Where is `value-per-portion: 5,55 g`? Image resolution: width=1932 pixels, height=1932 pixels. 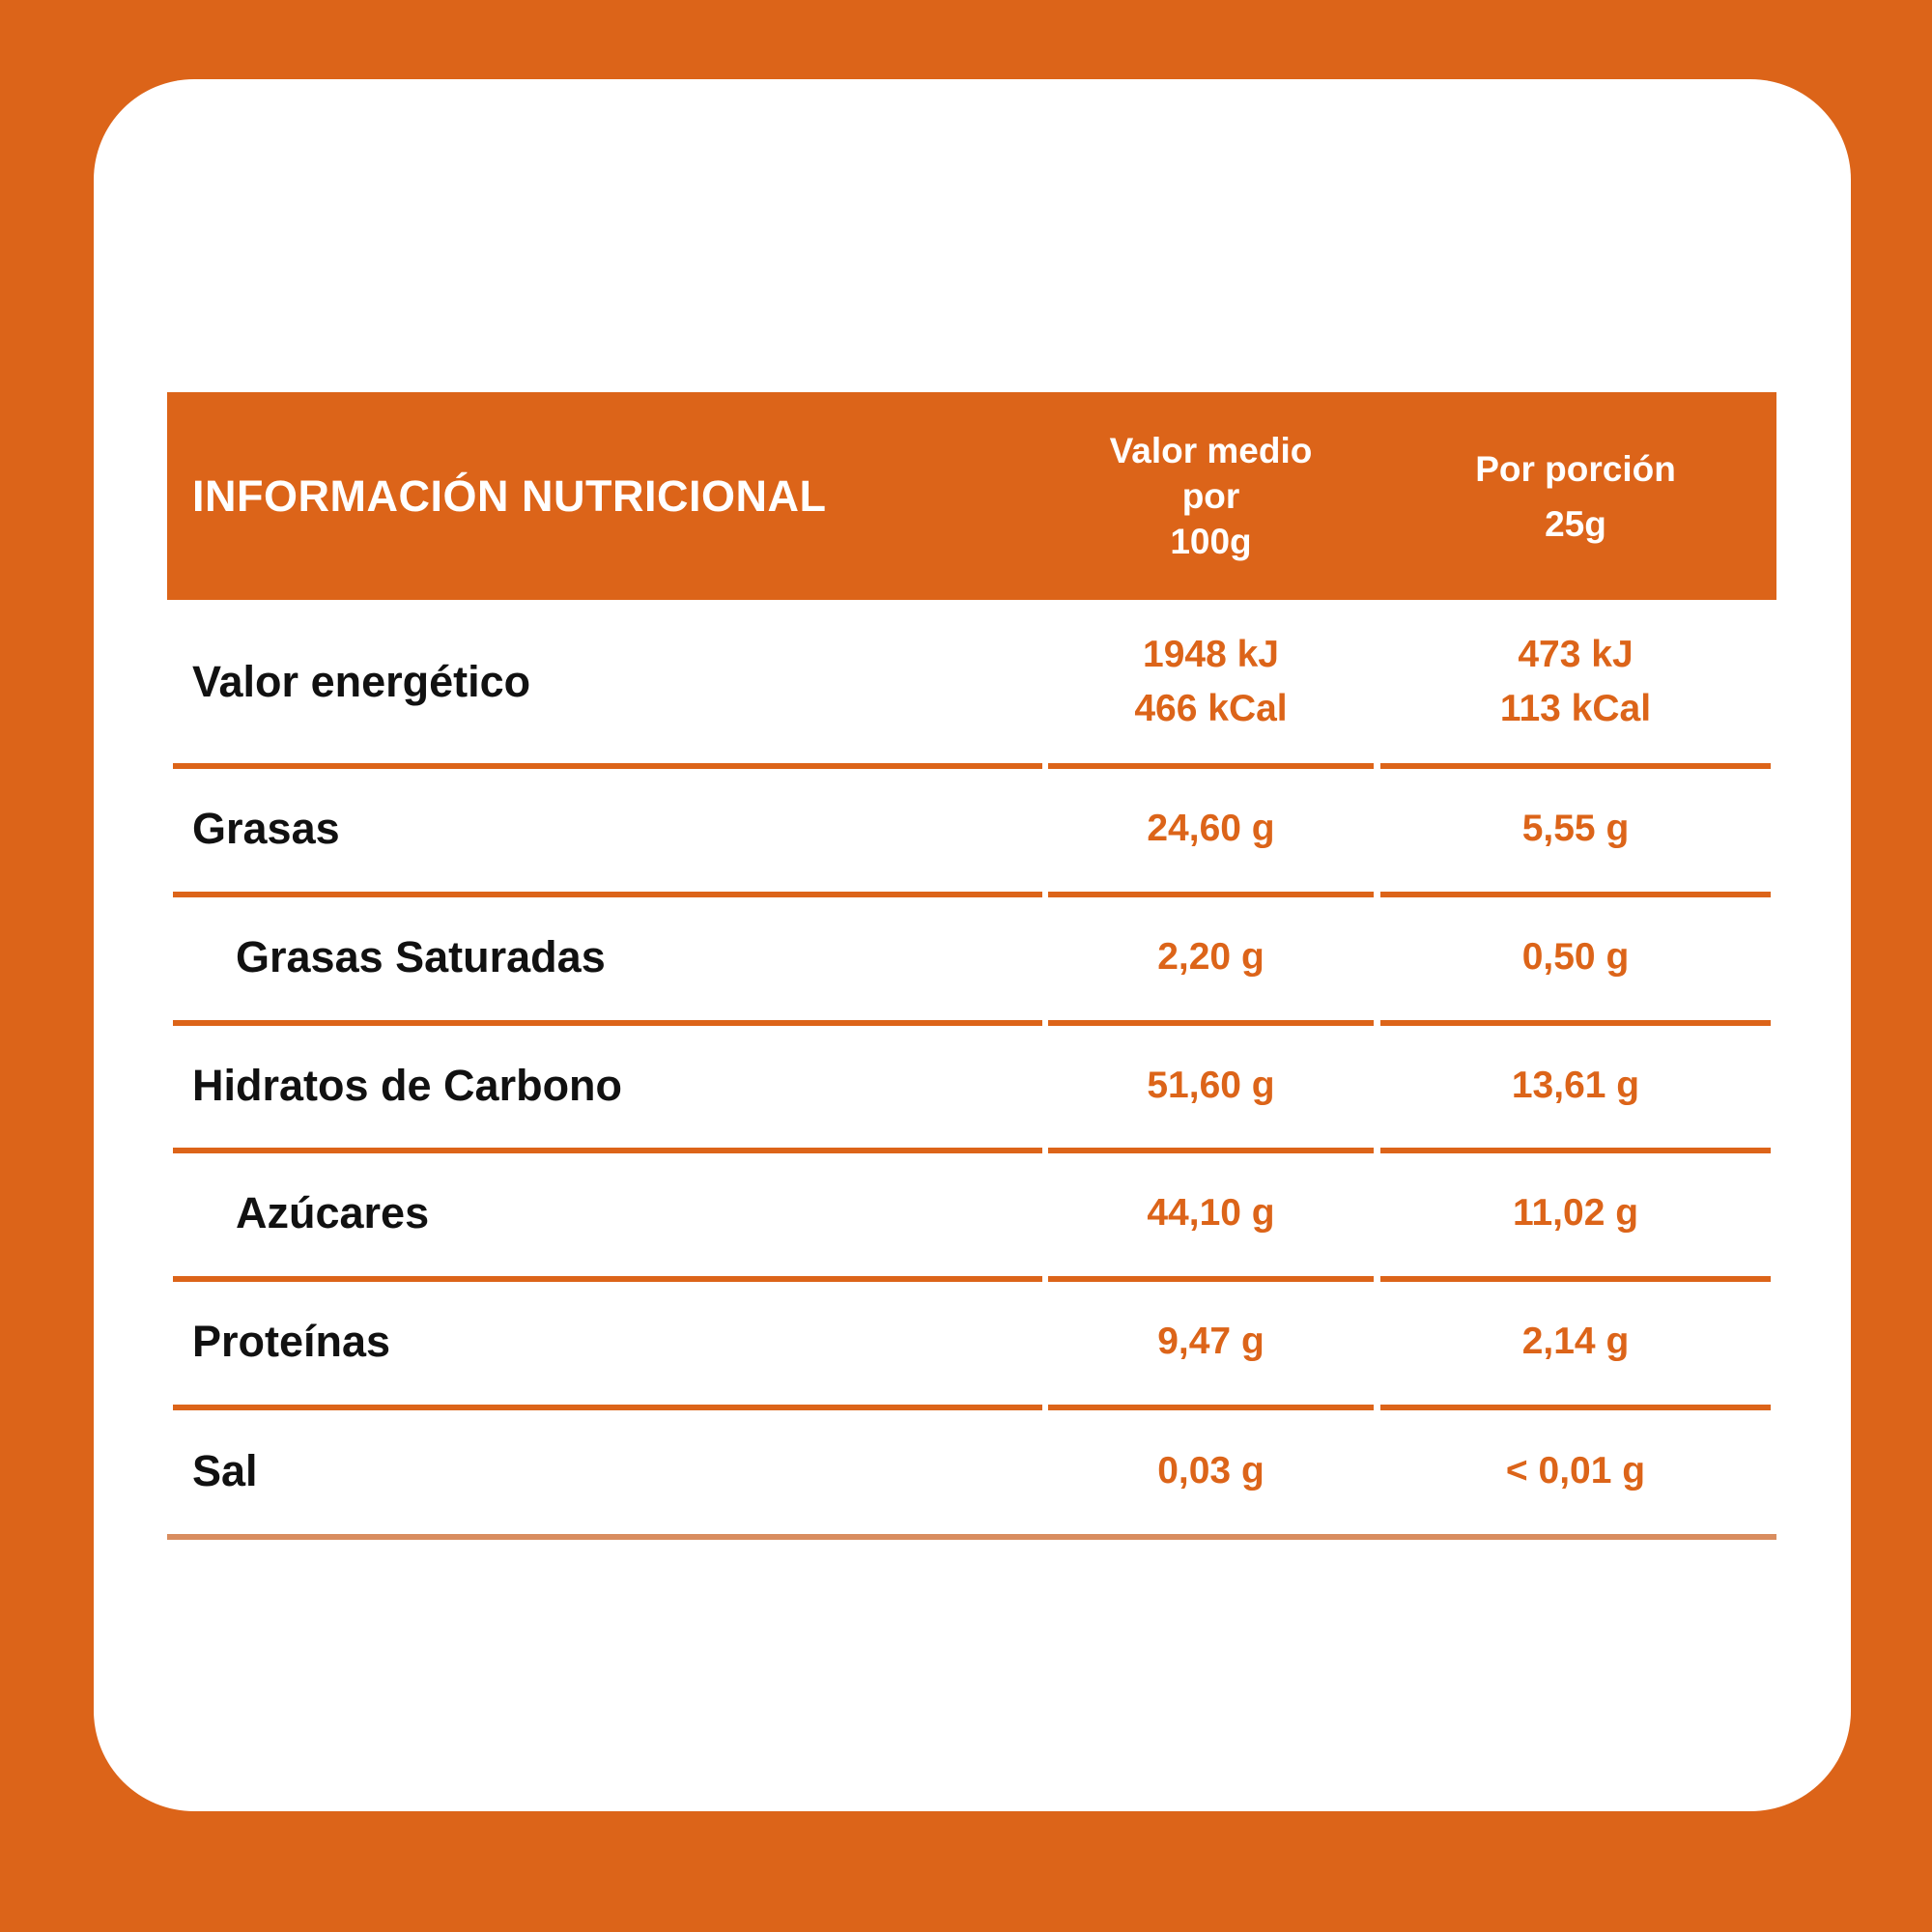 value-per-portion: 5,55 g is located at coordinates (1575, 829).